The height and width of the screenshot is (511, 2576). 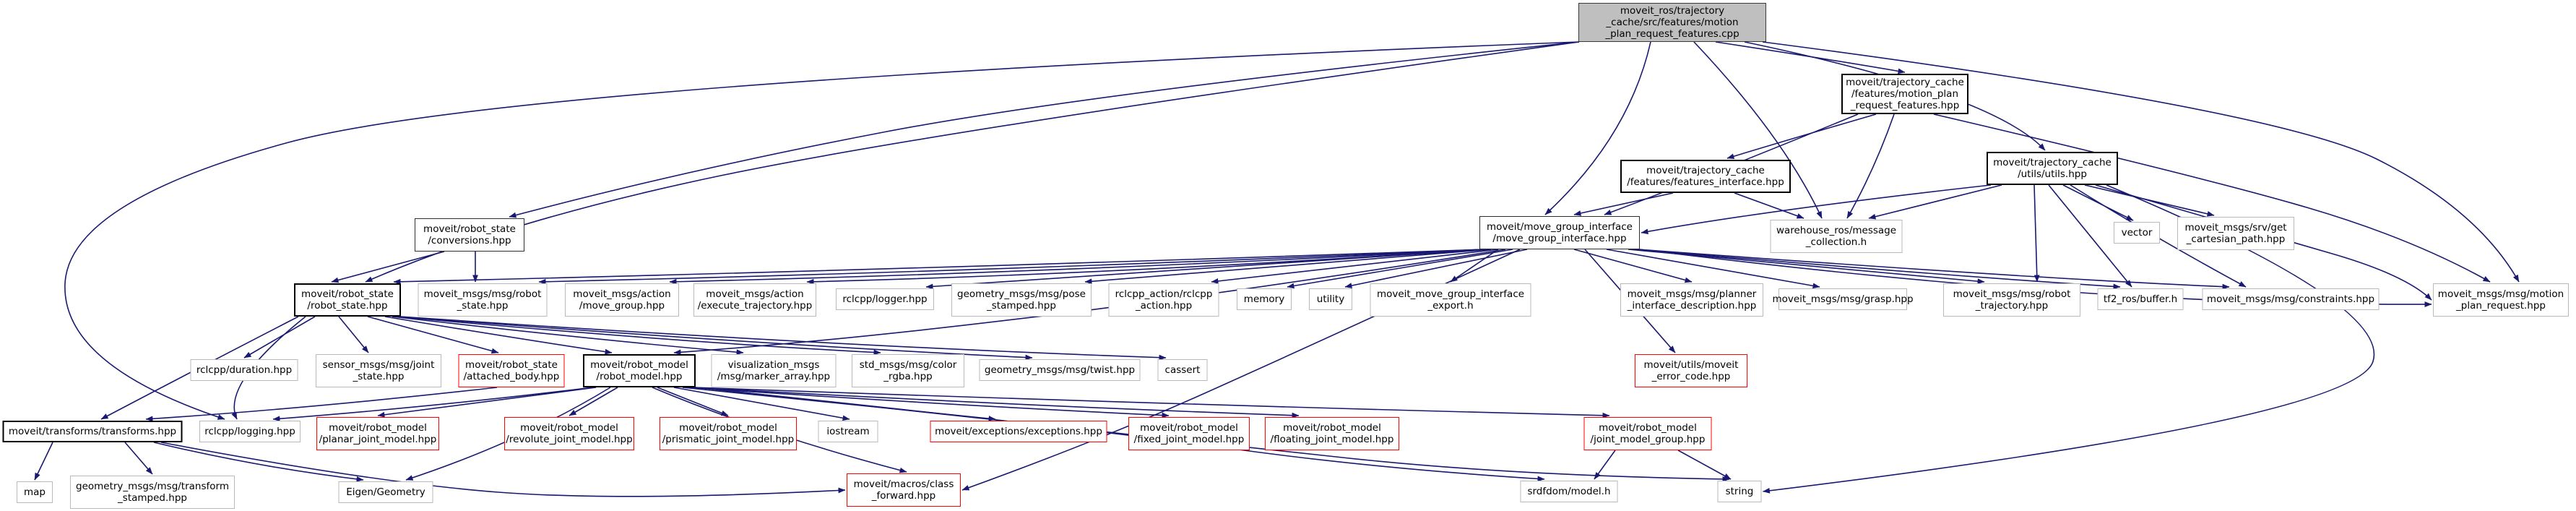 I want to click on graph-node-string: string, so click(x=1739, y=491).